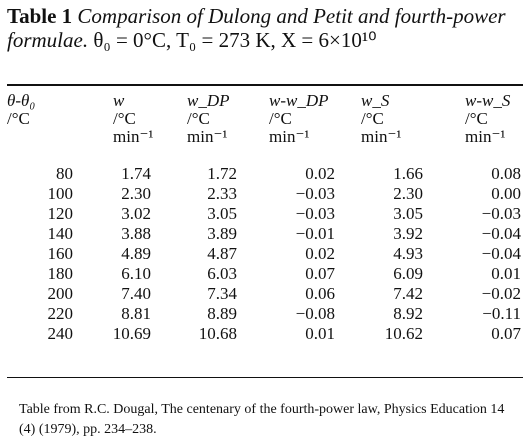 The height and width of the screenshot is (447, 532). I want to click on table-cell: 140, so click(60, 233).